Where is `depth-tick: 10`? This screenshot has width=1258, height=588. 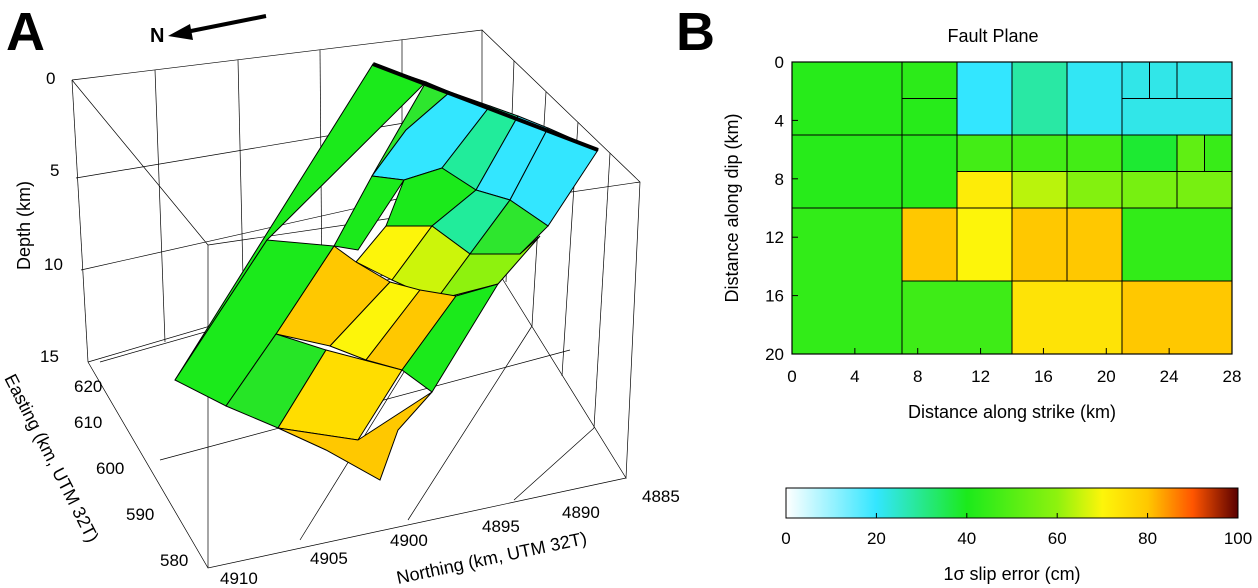
depth-tick: 10 is located at coordinates (53, 264).